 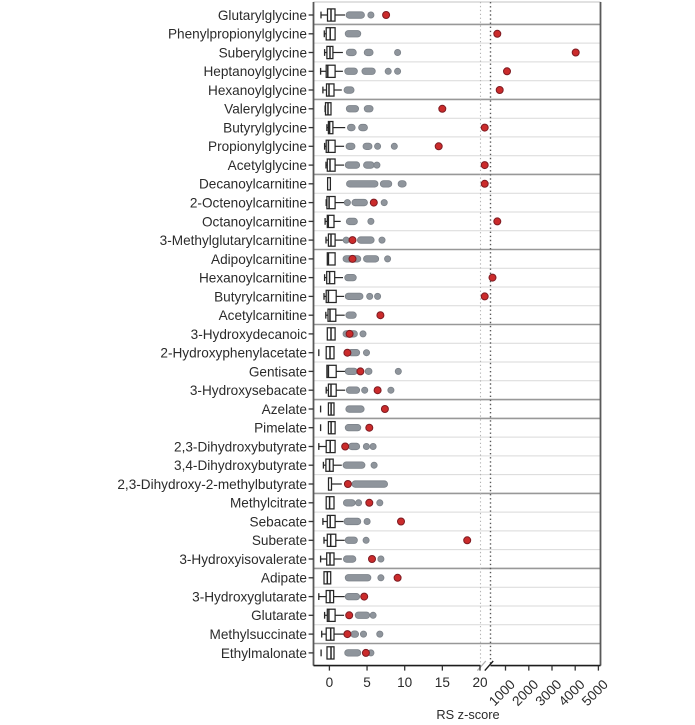 What do you see at coordinates (257, 90) in the screenshot?
I see `svg-text: Hexanoylglycine` at bounding box center [257, 90].